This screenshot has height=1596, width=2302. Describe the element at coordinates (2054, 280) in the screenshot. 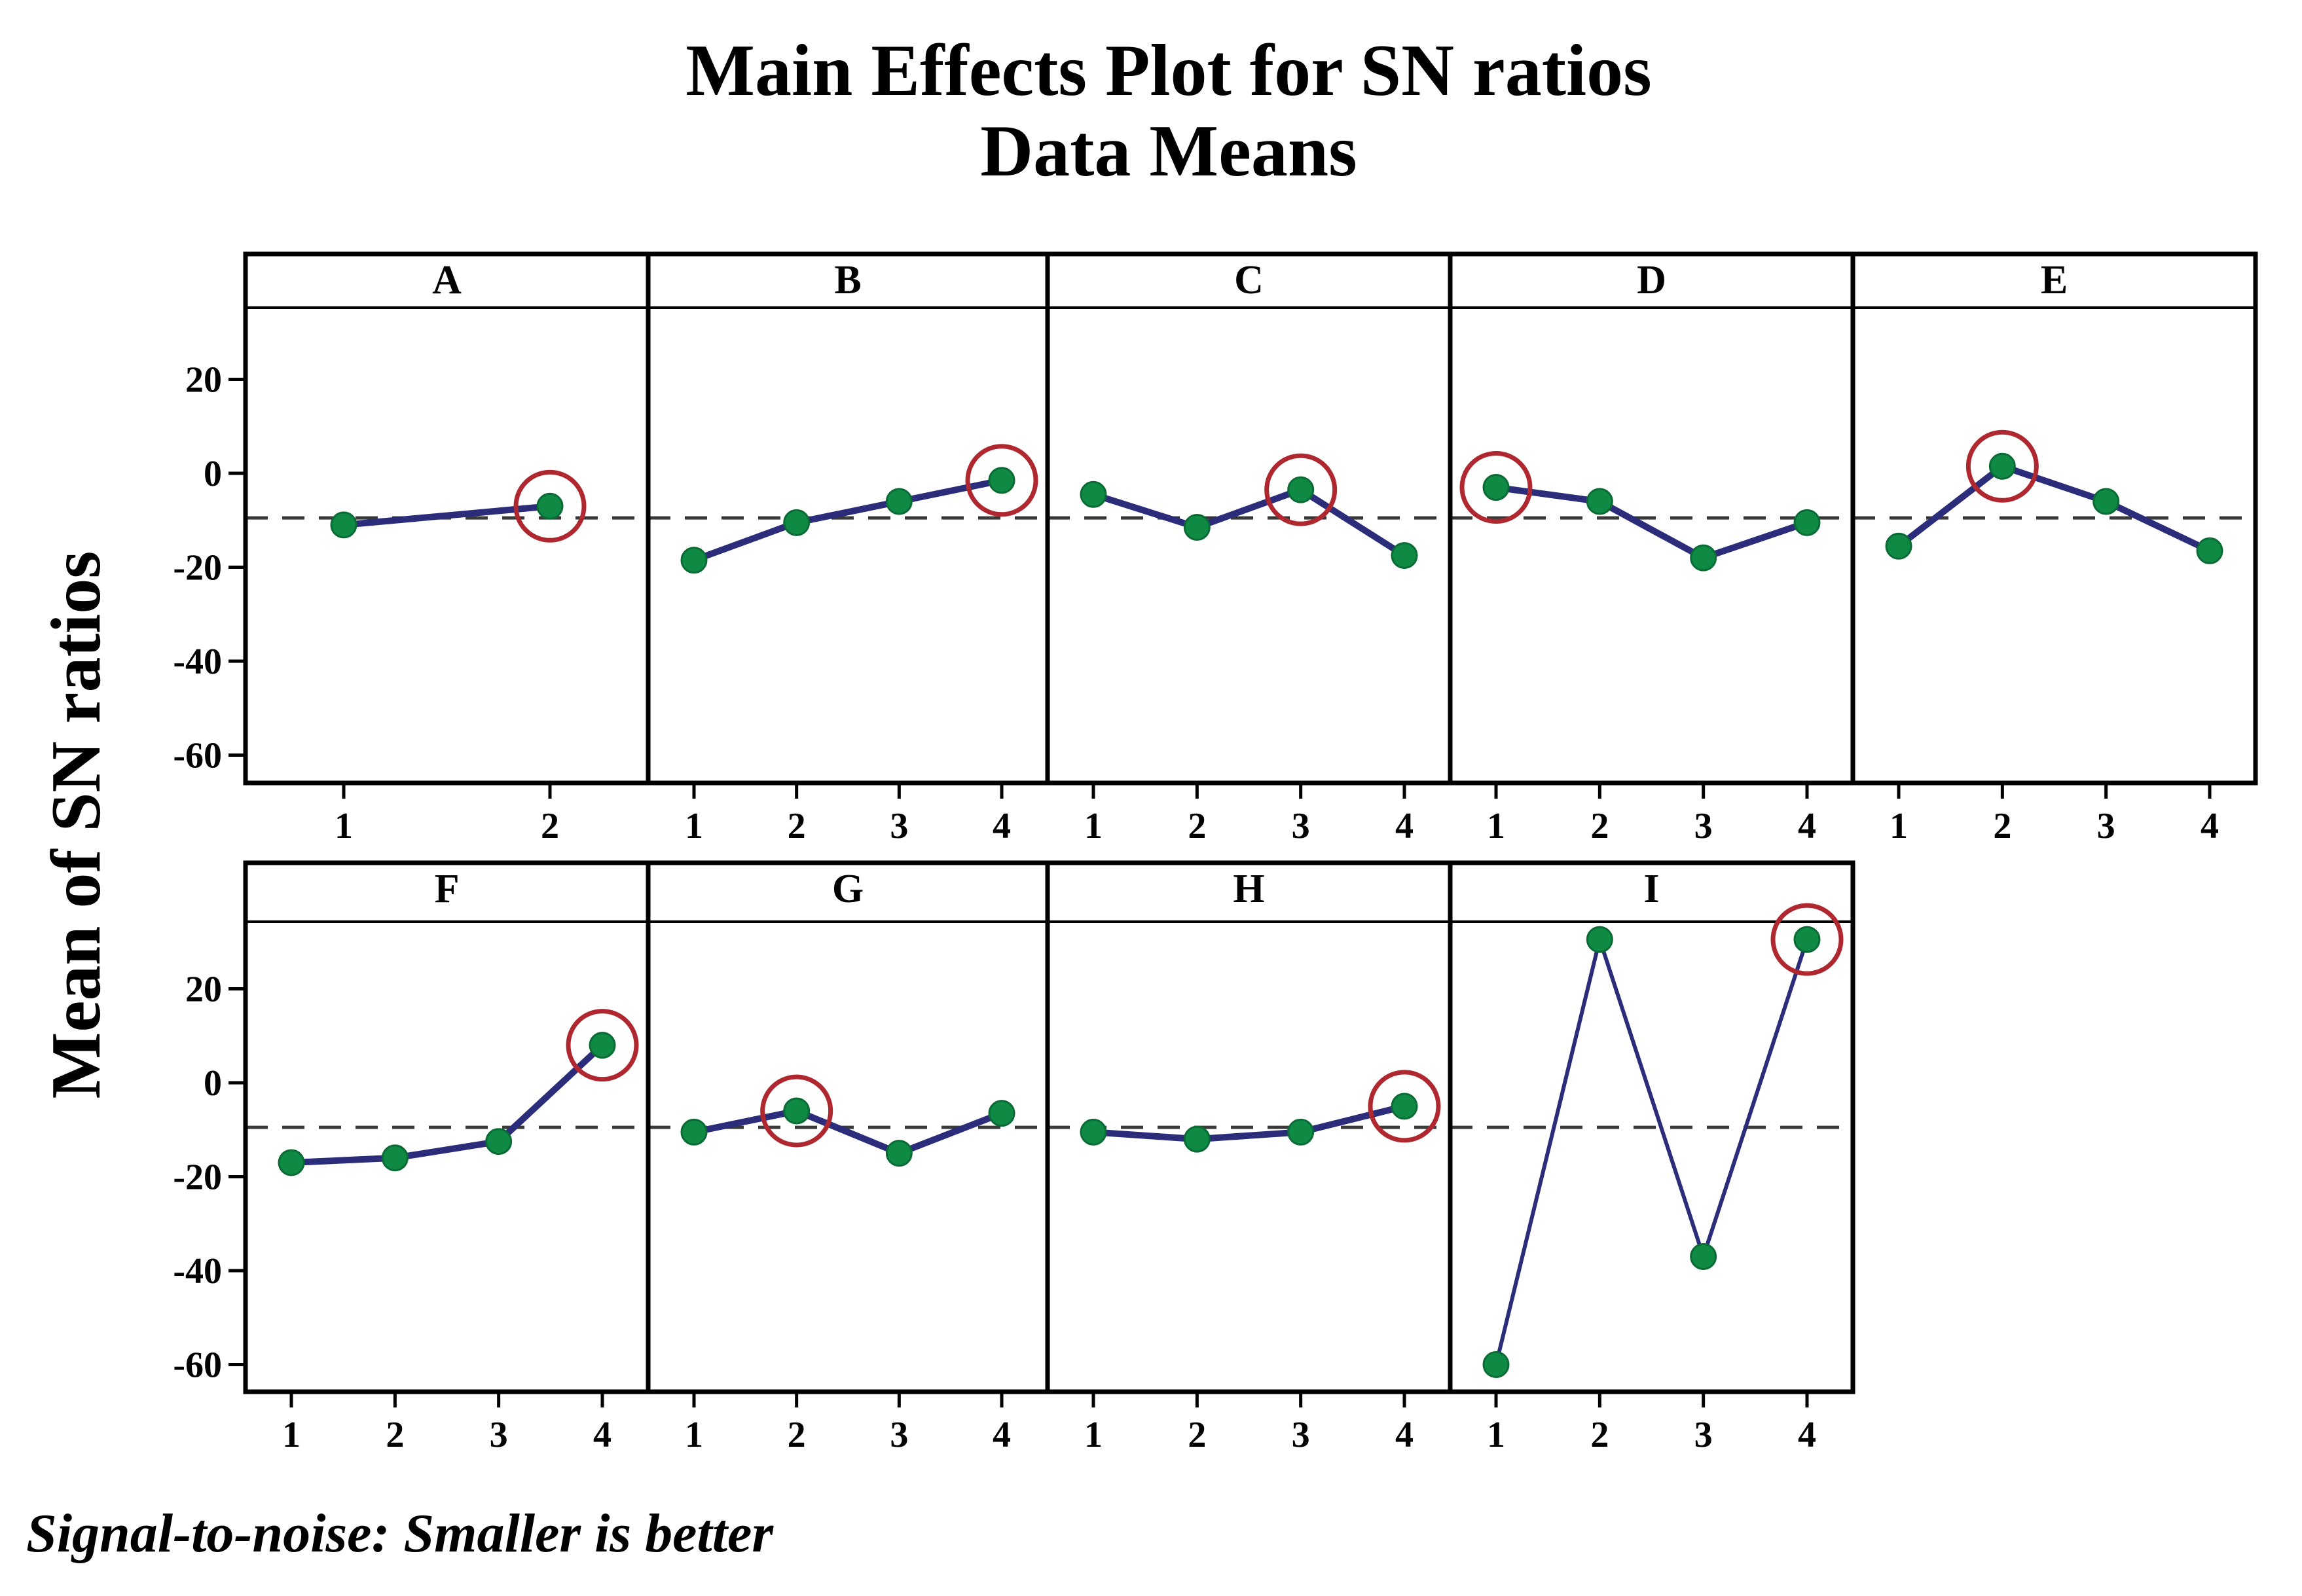

I see `panel-strip-label: E` at that location.